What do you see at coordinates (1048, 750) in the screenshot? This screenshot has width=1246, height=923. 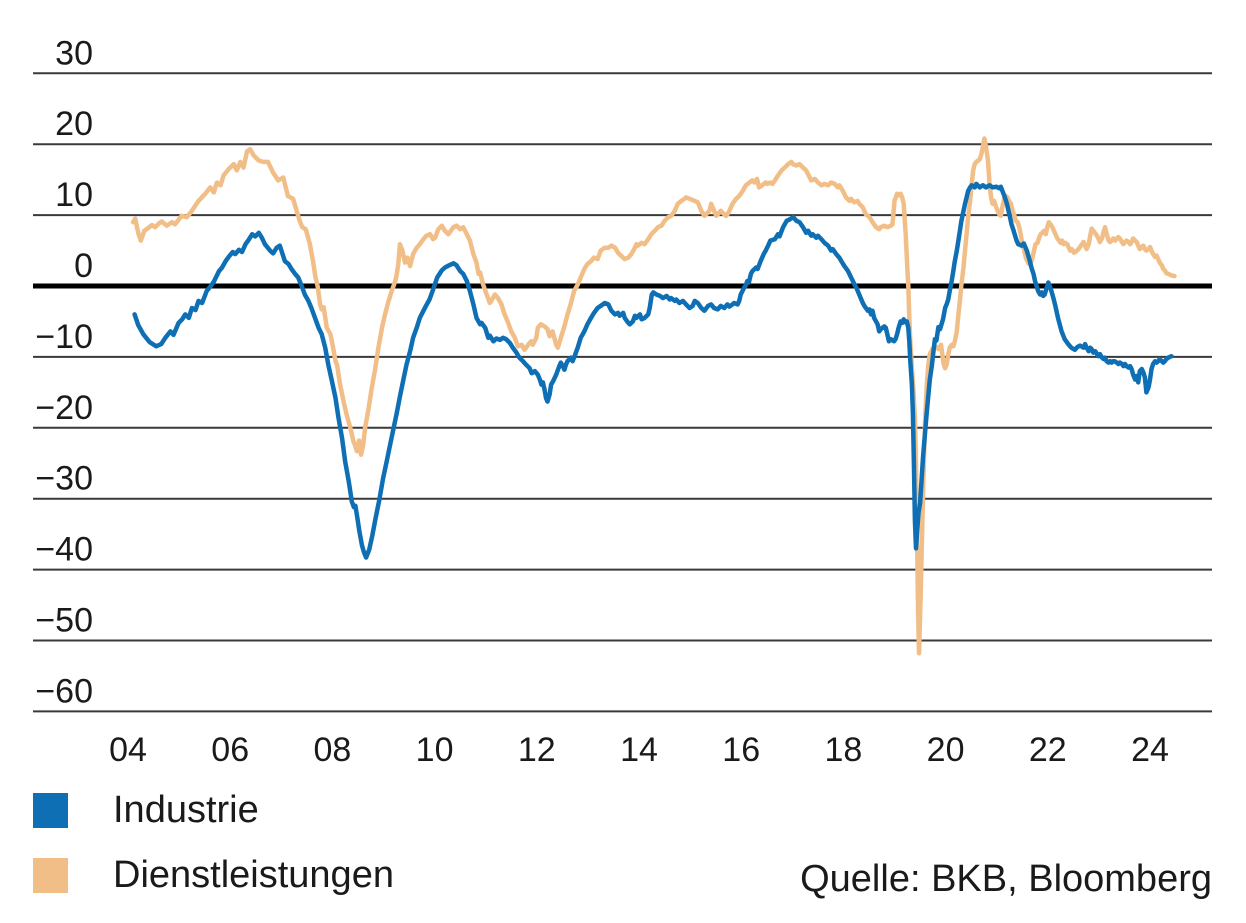 I see `x-axis-label: 22` at bounding box center [1048, 750].